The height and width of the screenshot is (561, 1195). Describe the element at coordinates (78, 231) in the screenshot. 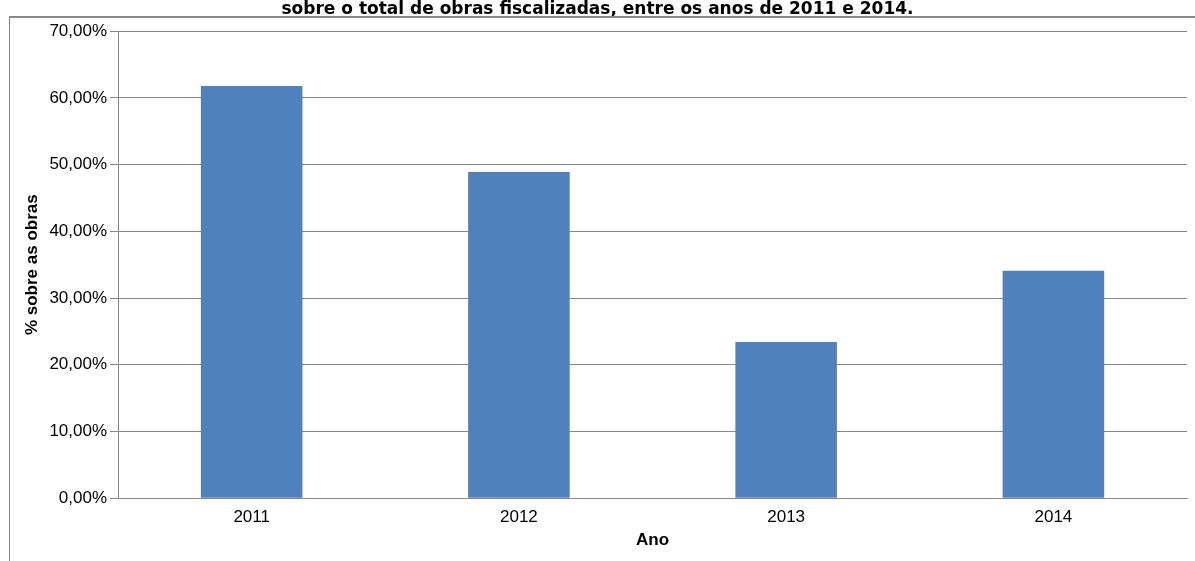

I see `y-tick-label: 40,00%` at that location.